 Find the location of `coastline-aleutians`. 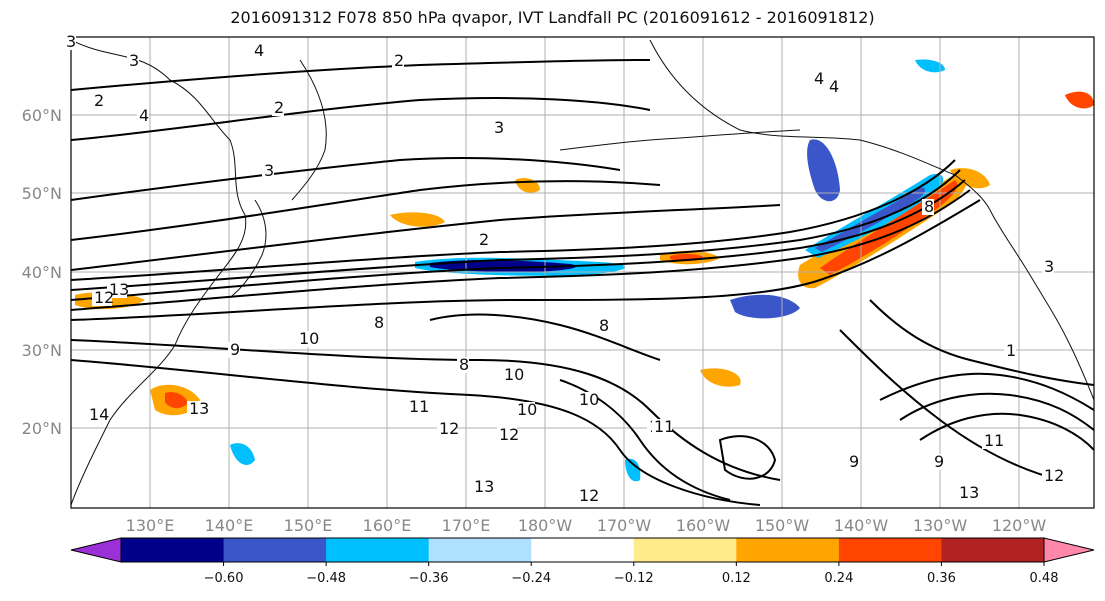

coastline-aleutians is located at coordinates (680, 140).